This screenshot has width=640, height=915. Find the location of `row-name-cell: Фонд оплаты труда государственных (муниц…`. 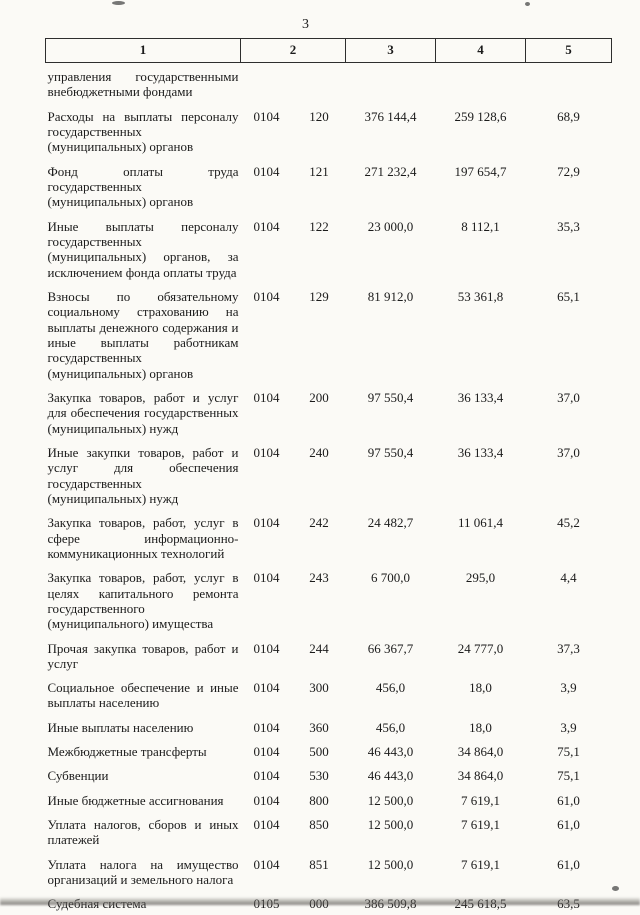

row-name-cell: Фонд оплаты труда государственных (муниц… is located at coordinates (143, 186).